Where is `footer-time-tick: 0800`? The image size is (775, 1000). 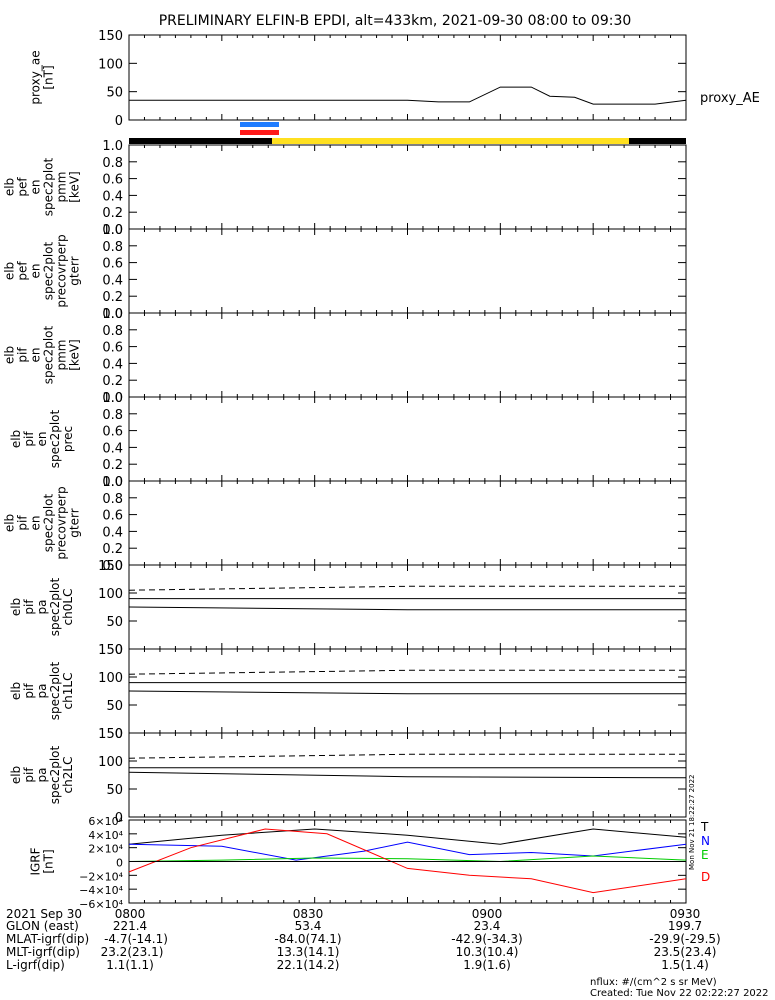
footer-time-tick: 0800 is located at coordinates (130, 914).